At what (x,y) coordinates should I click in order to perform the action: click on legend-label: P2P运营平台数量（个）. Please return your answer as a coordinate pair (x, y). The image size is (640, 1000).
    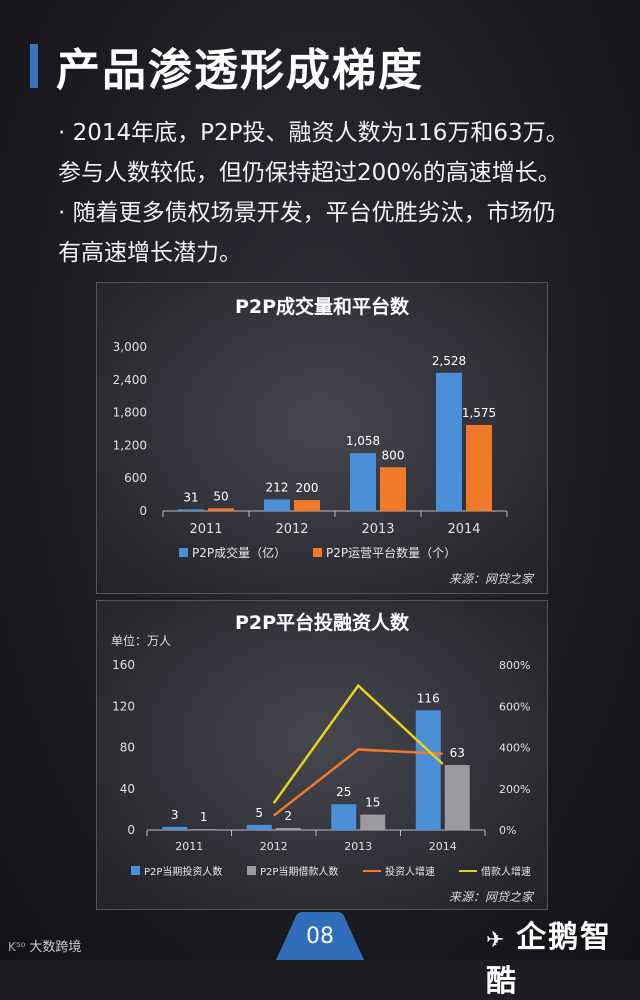
    Looking at the image, I should click on (391, 552).